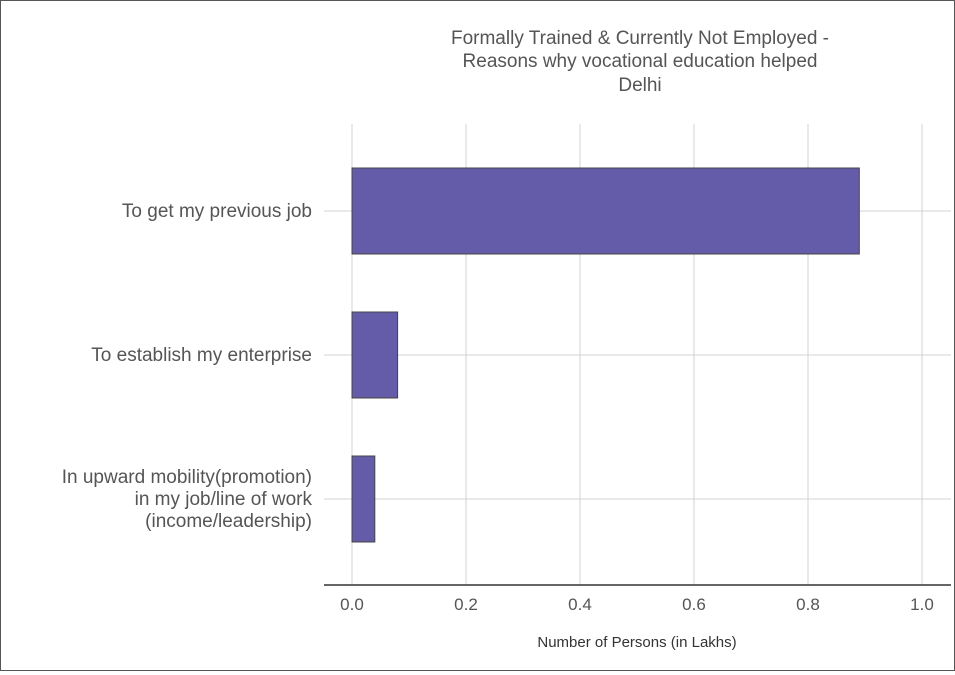  I want to click on x-tick-label: 0.2, so click(466, 604).